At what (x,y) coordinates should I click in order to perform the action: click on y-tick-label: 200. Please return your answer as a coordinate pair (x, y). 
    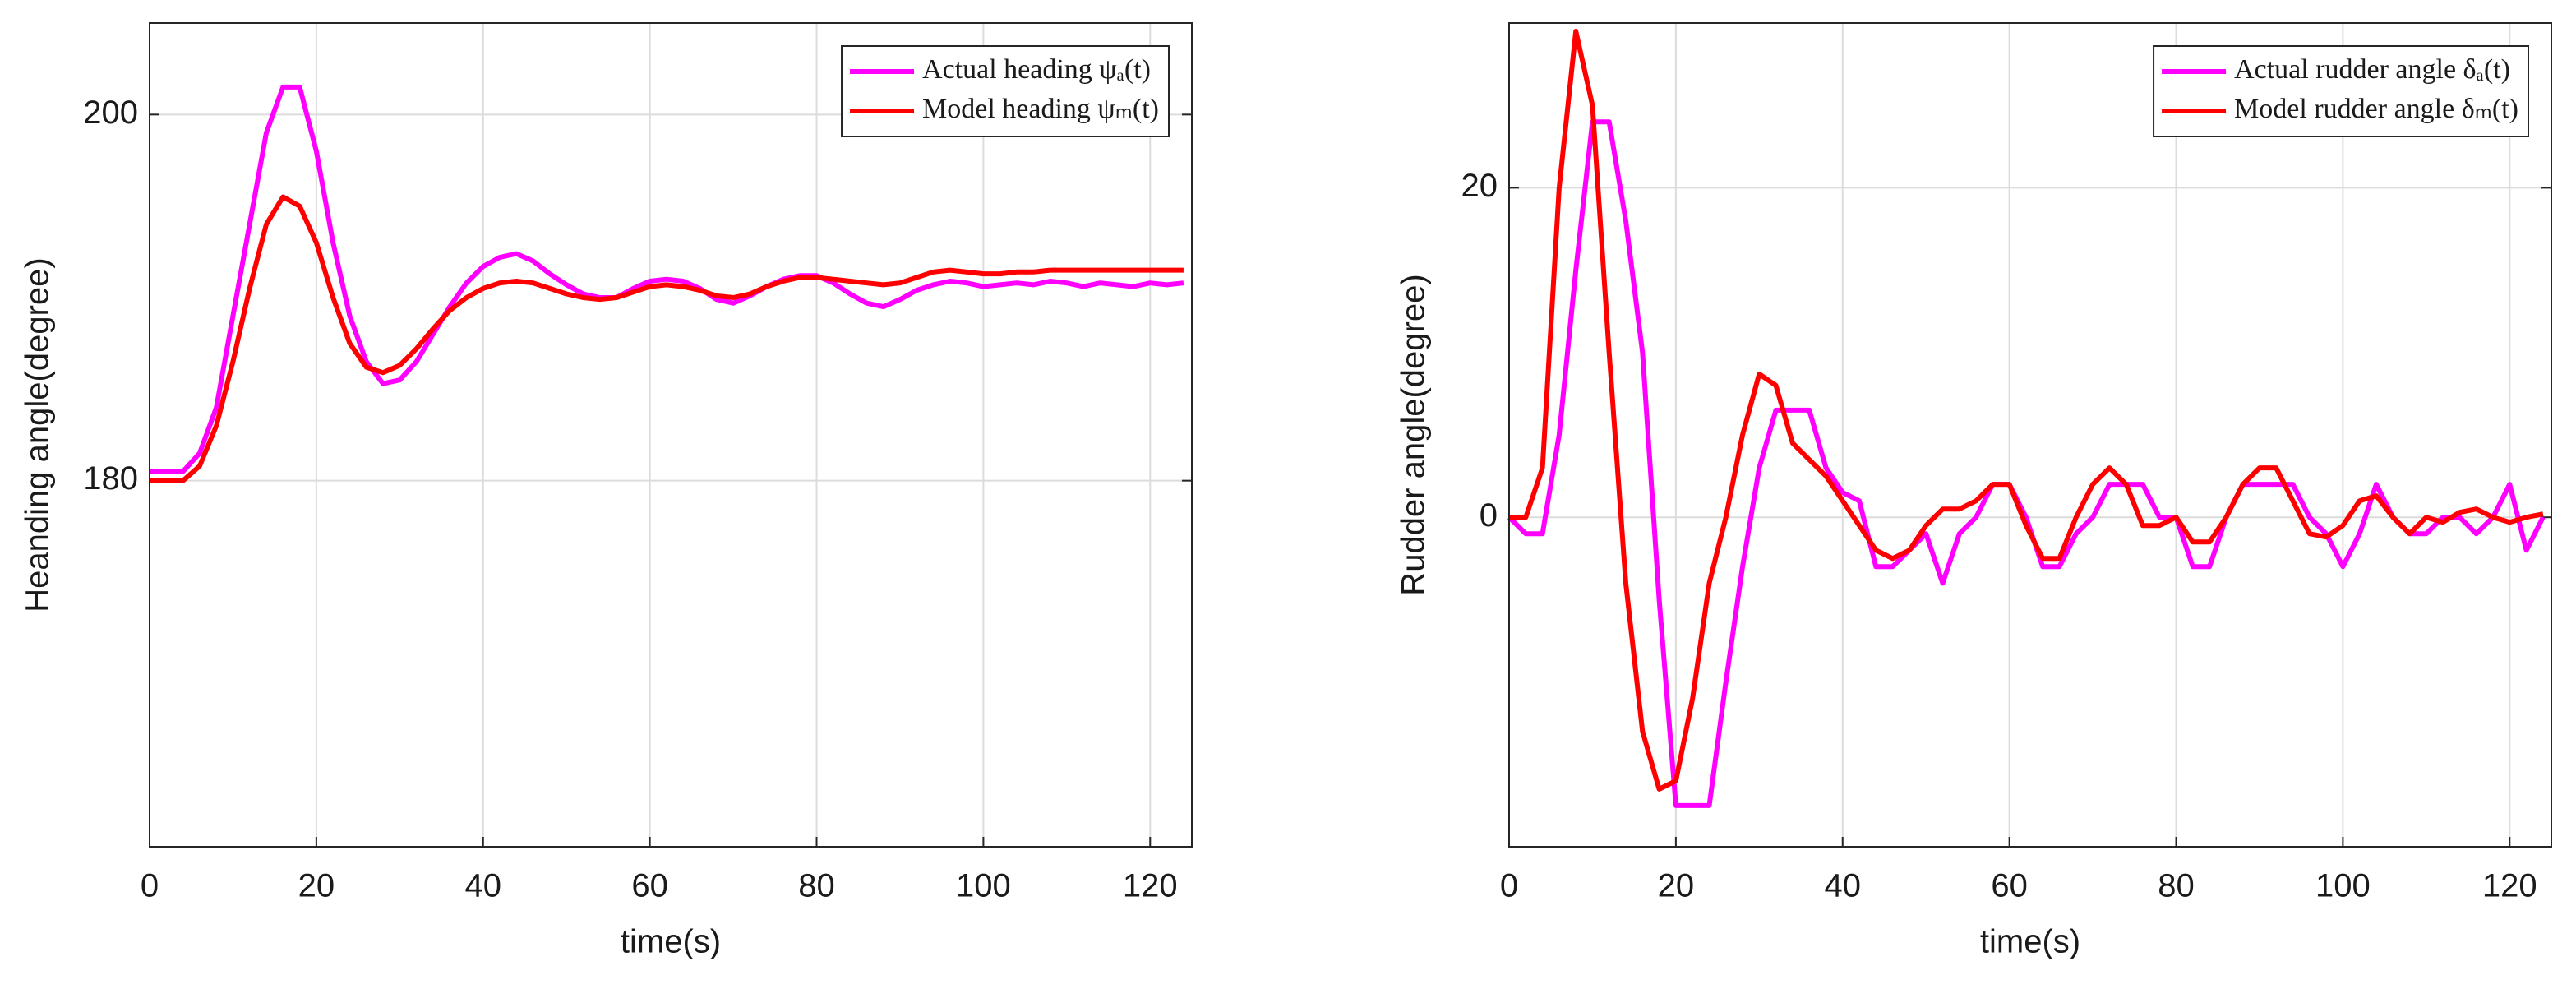
    Looking at the image, I should click on (111, 113).